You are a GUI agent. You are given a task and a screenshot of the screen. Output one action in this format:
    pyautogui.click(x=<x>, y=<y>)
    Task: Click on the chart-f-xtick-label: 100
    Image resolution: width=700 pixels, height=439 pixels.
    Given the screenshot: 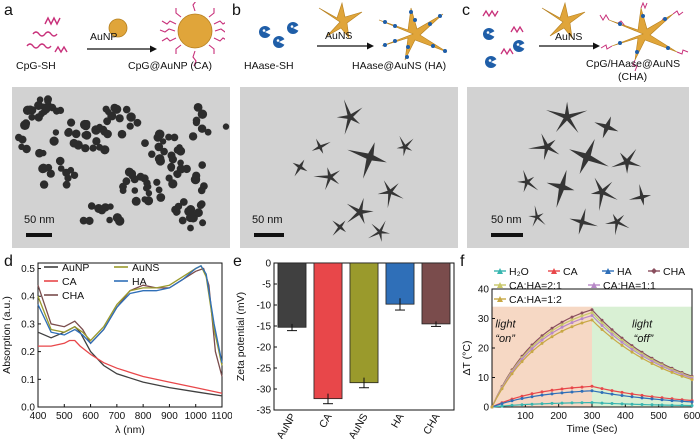 What is the action you would take?
    pyautogui.click(x=525, y=416)
    